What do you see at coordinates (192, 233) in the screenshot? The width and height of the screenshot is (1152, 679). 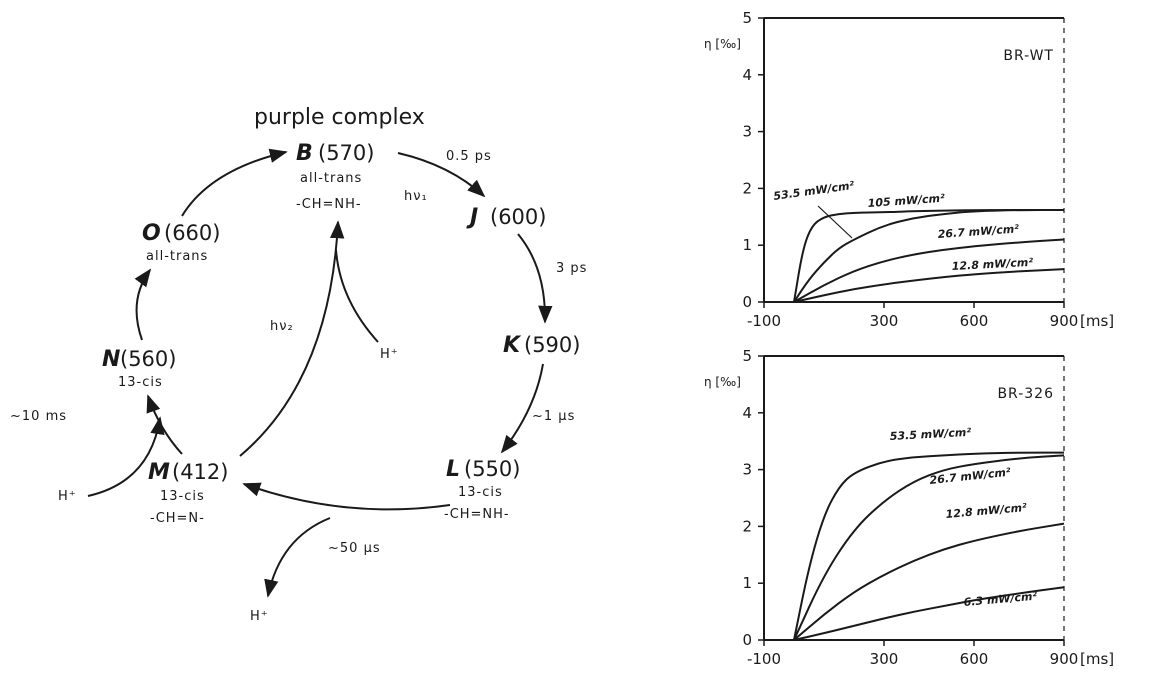 I see `state-O-wavelength: (660)` at bounding box center [192, 233].